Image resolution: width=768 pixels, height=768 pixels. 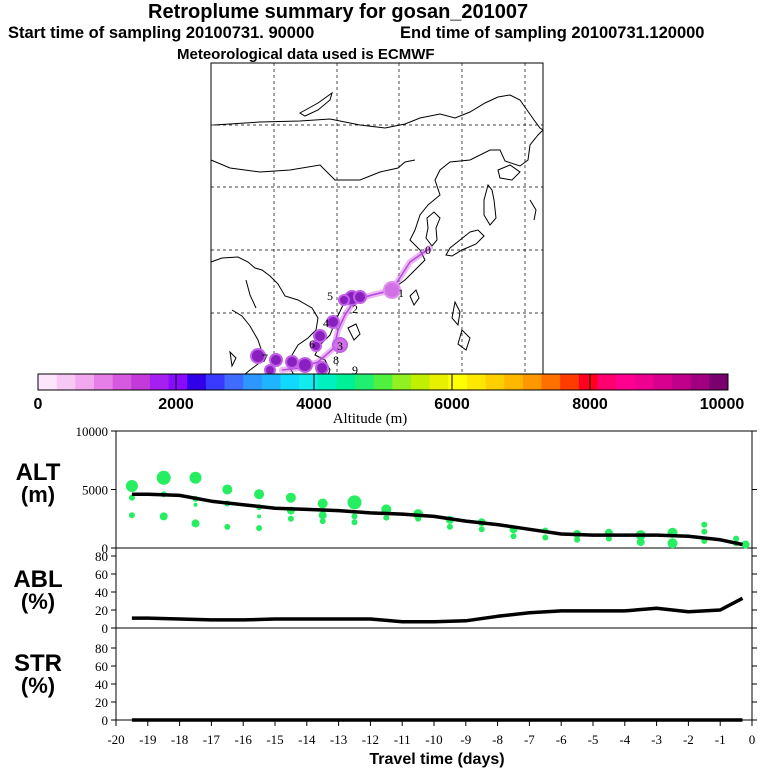 I want to click on abl-ytick-label-20: 20, so click(x=101, y=610).